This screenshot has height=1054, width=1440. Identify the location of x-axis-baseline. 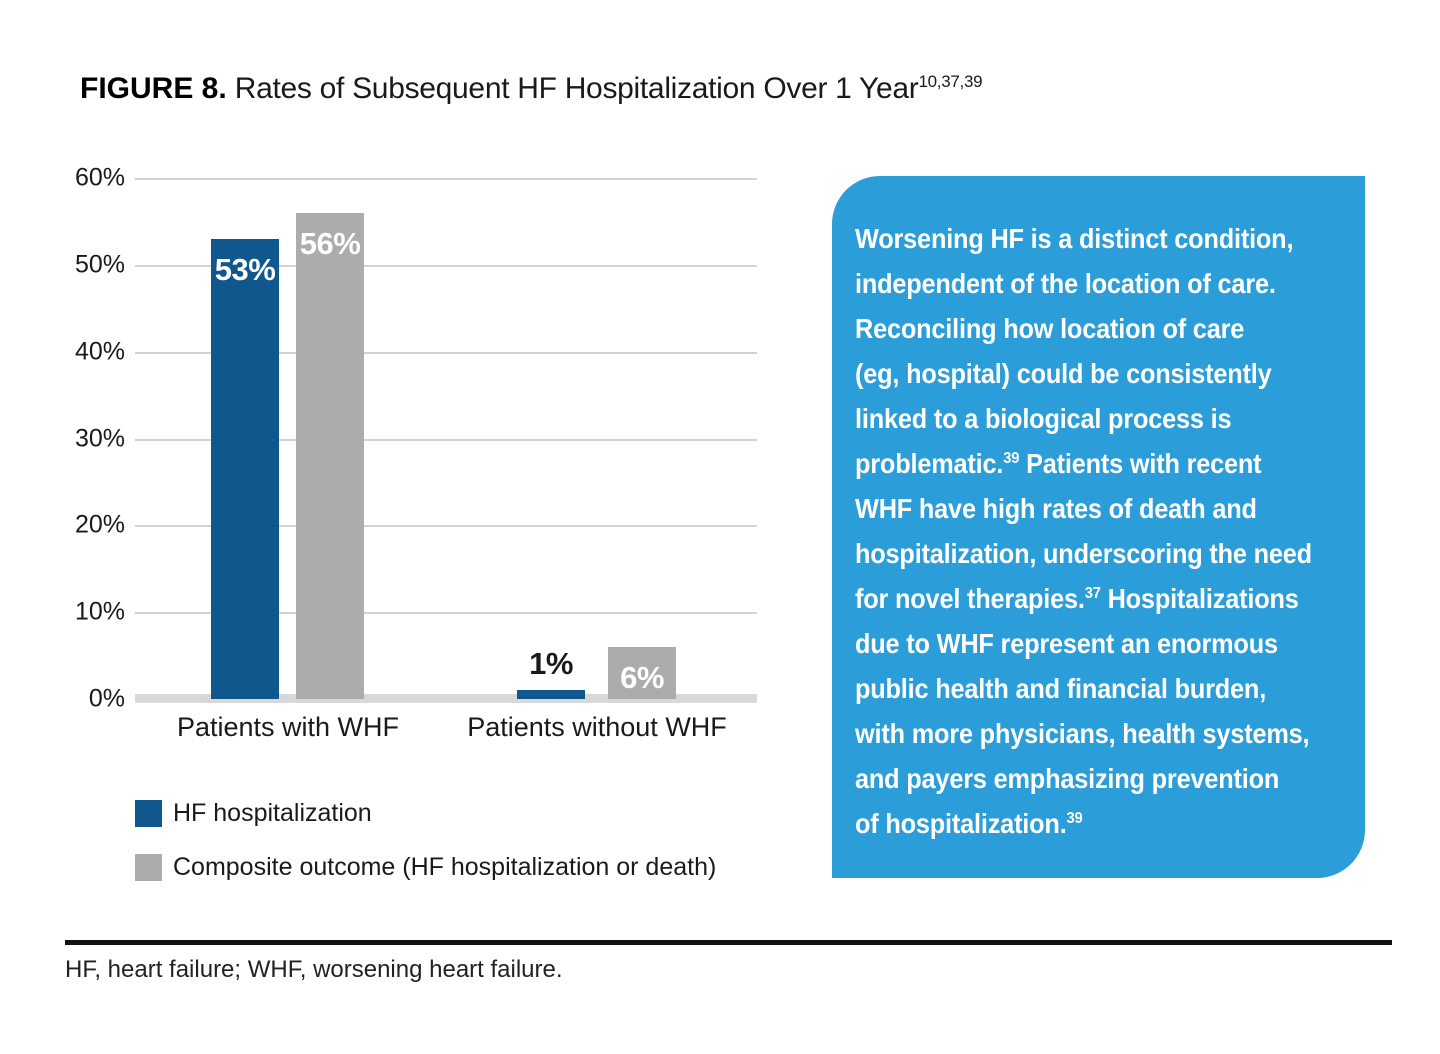
(446, 698).